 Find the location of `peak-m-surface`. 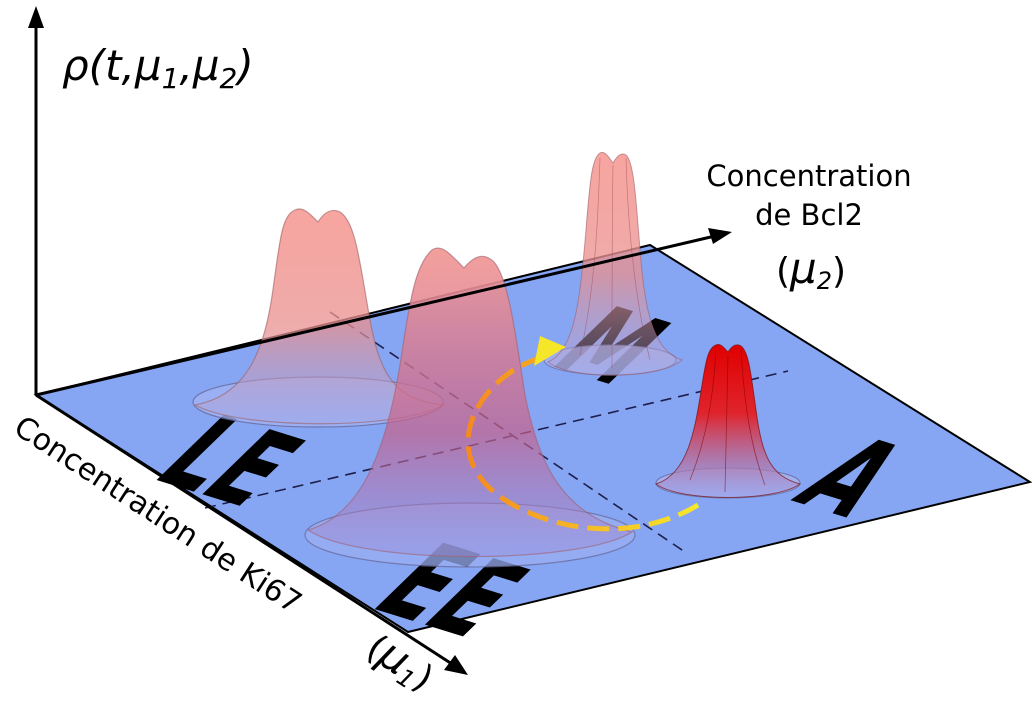

peak-m-surface is located at coordinates (615, 263).